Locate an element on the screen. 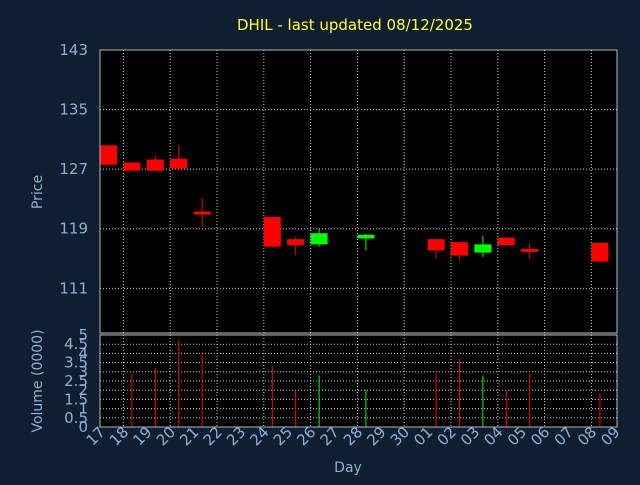  volume-tick-label: 0 is located at coordinates (83, 427).